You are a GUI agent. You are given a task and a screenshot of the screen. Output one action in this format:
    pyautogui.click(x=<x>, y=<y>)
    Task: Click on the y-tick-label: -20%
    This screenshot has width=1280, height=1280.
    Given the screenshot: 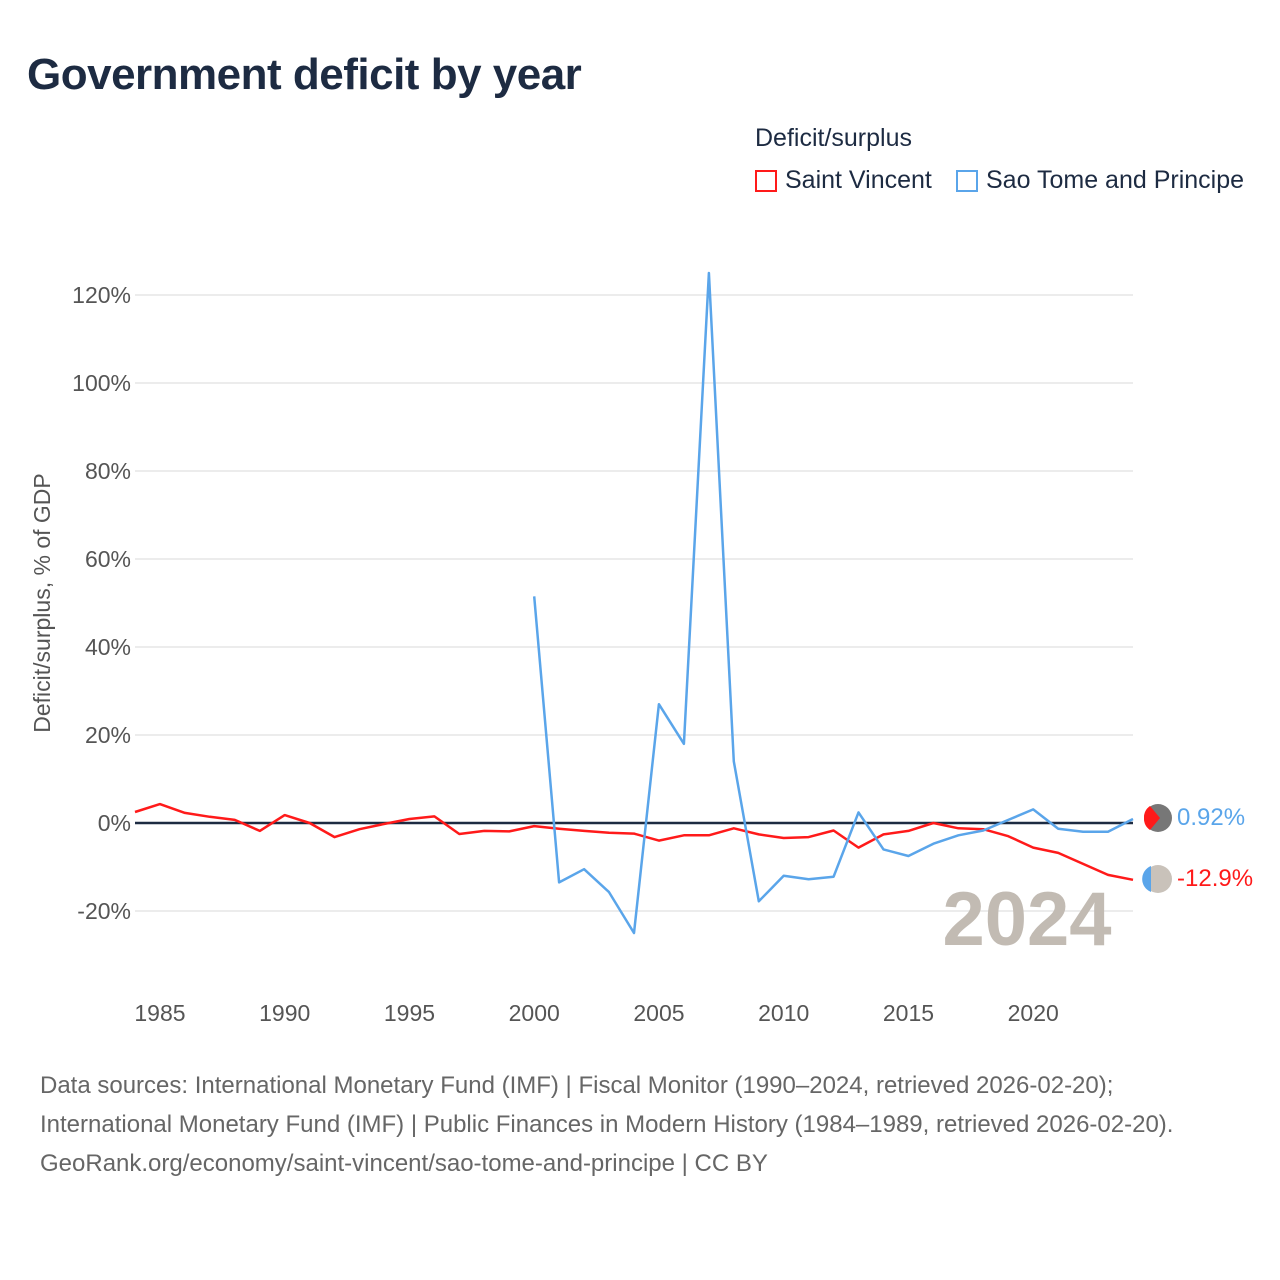 What is the action you would take?
    pyautogui.click(x=104, y=911)
    